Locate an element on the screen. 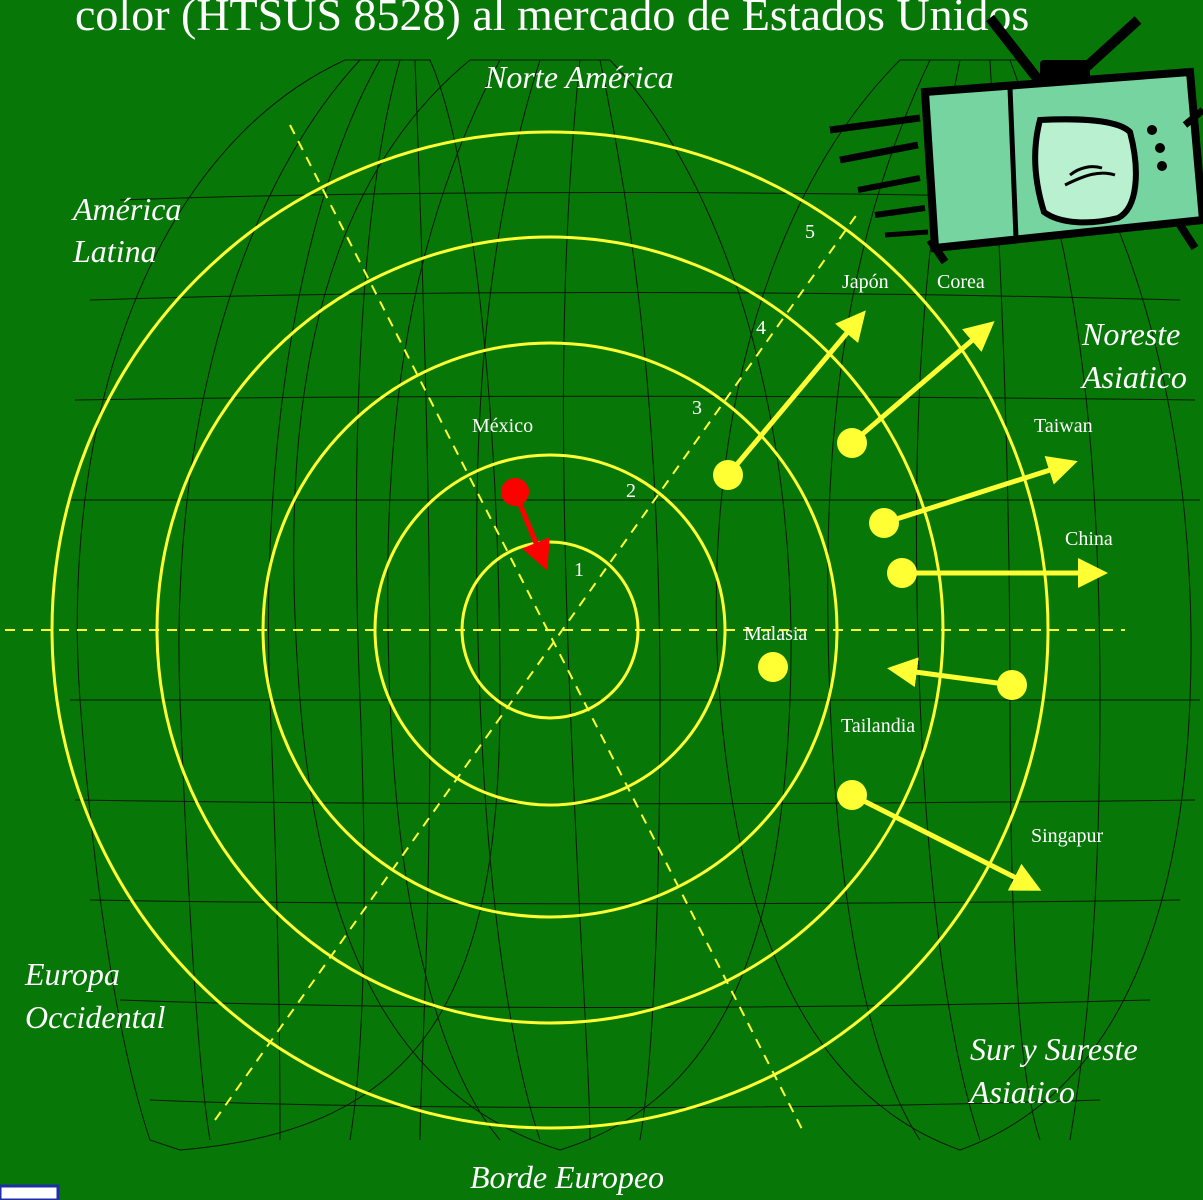 Image resolution: width=1203 pixels, height=1200 pixels. region-south-southeast-asia-line-2: Asiatico is located at coordinates (1021, 1092).